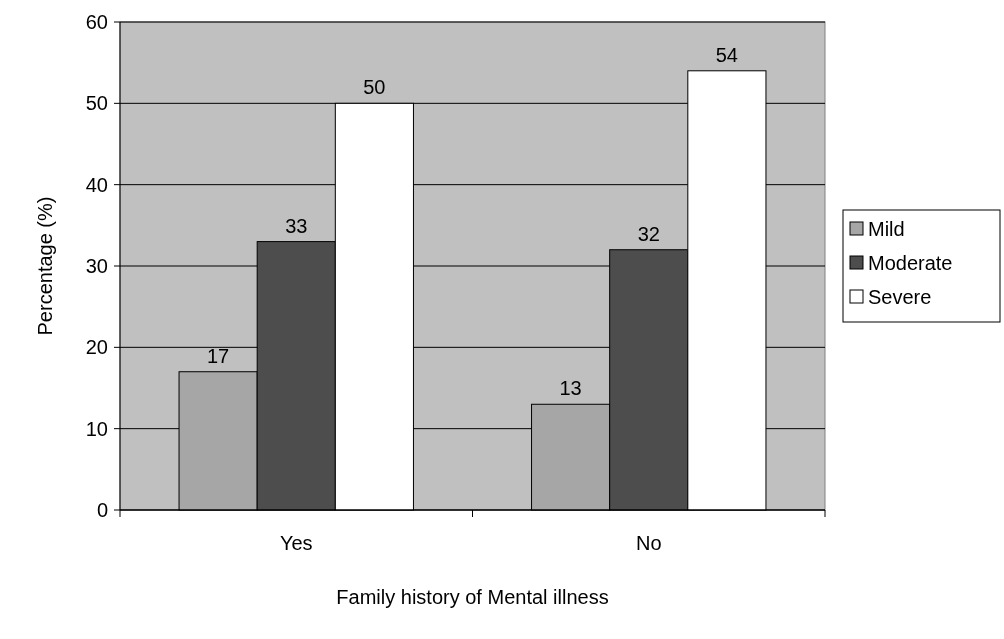 The image size is (1004, 639). Describe the element at coordinates (96, 184) in the screenshot. I see `y-tick-label: 40` at that location.